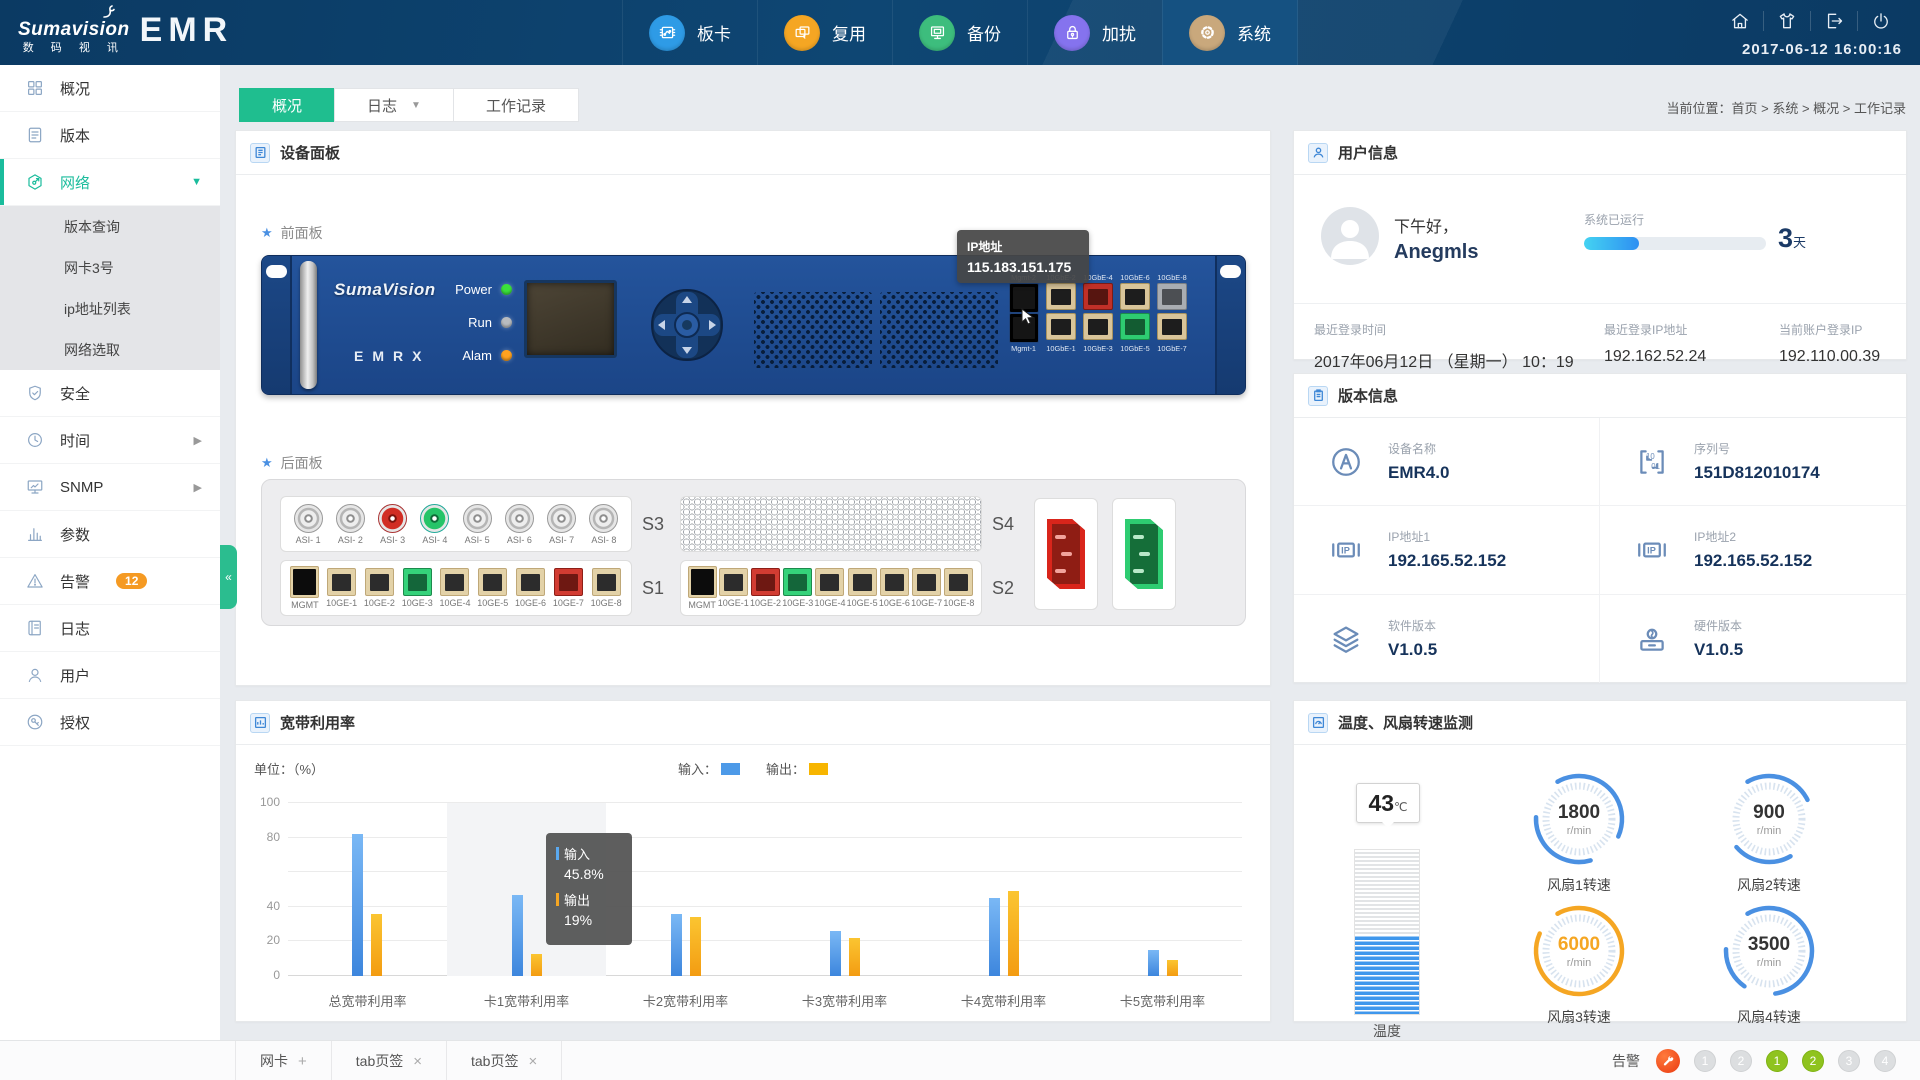  Describe the element at coordinates (75, 535) in the screenshot. I see `sidebar-item-label: 参数` at that location.